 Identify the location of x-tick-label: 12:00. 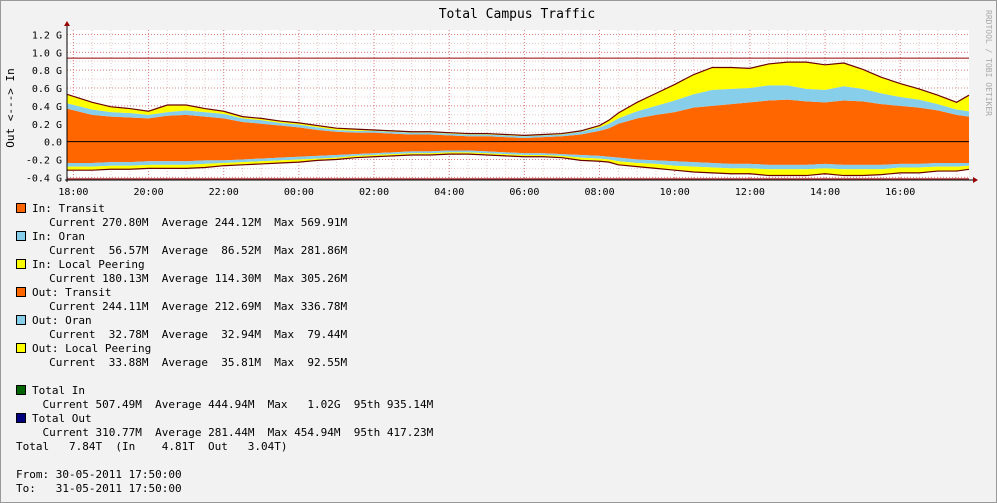
(750, 192).